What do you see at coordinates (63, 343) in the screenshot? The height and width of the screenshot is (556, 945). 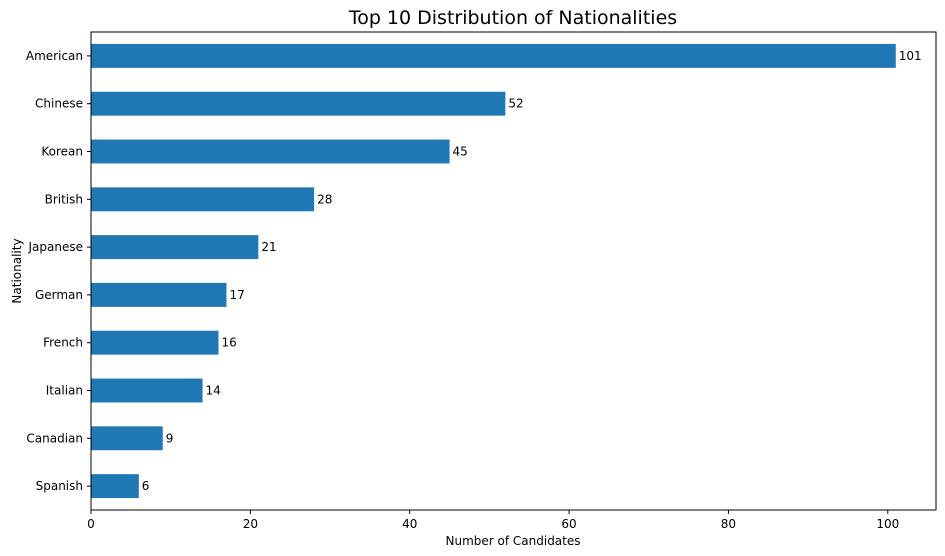 I see `y-tick-label-french: French` at bounding box center [63, 343].